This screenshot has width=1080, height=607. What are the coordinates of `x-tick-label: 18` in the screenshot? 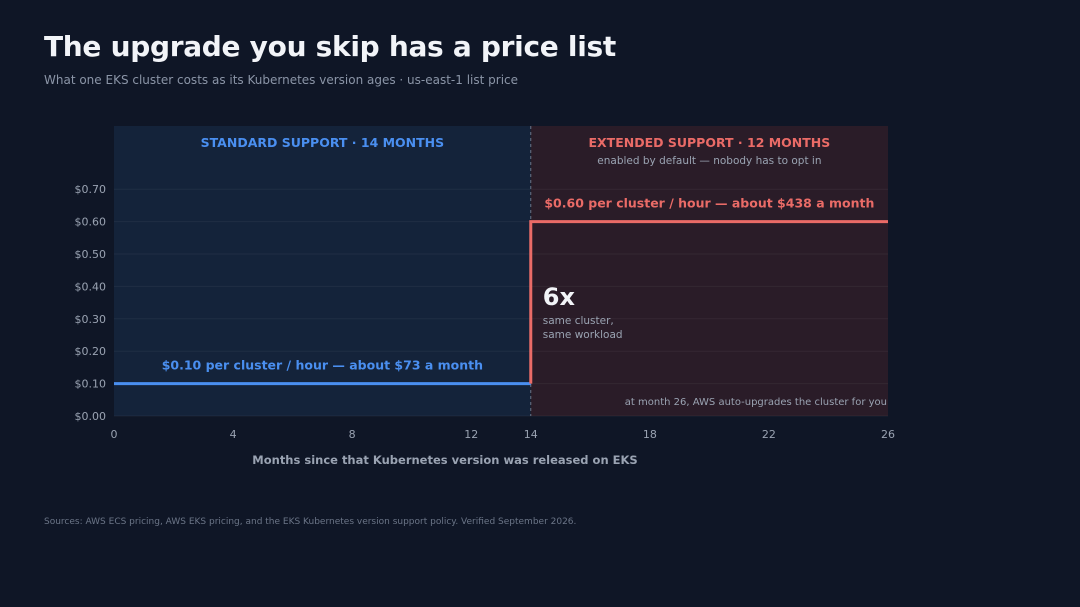 It's located at (650, 434).